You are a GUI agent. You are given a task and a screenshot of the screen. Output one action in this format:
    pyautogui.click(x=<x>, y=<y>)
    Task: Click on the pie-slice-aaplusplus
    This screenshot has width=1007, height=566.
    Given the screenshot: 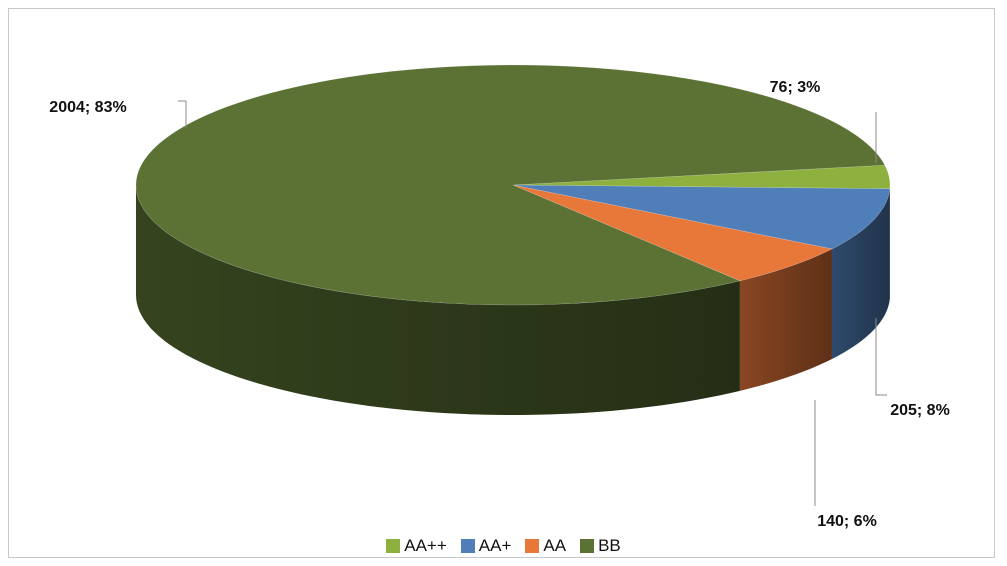 What is the action you would take?
    pyautogui.click(x=701, y=177)
    